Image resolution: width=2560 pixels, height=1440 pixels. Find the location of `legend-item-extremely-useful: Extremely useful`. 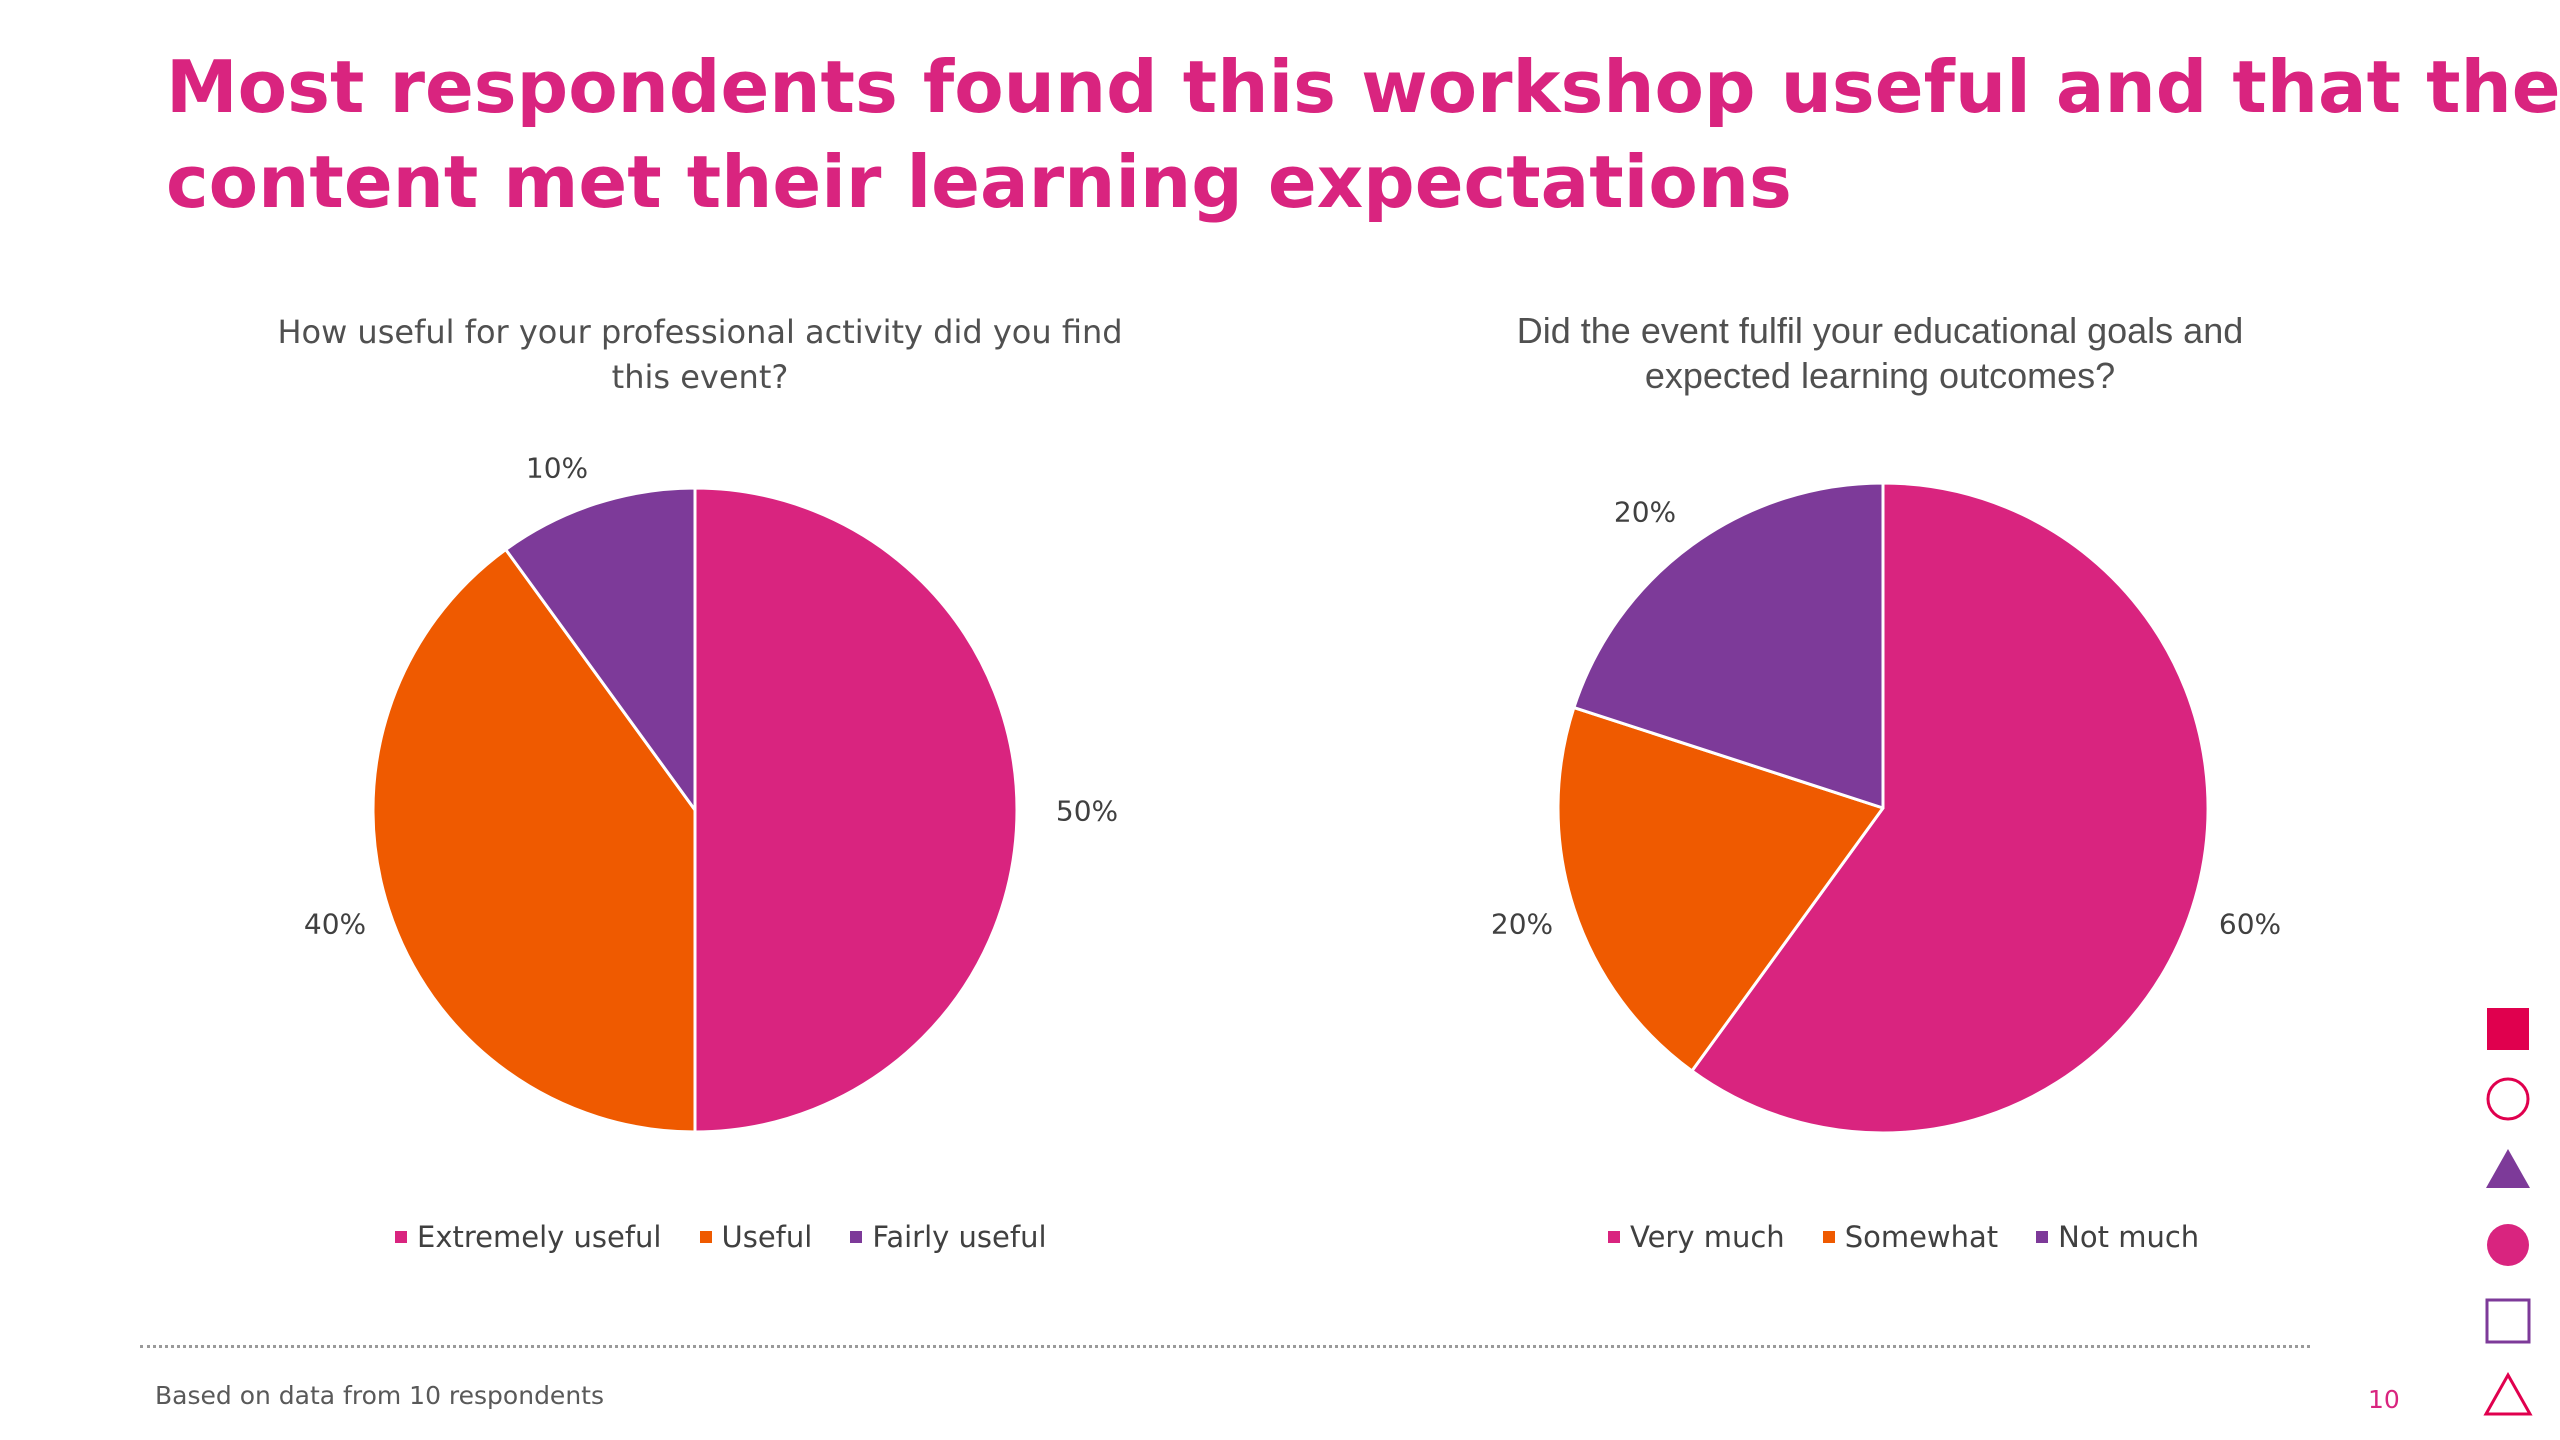

legend-item-extremely-useful: Extremely useful is located at coordinates (528, 1237).